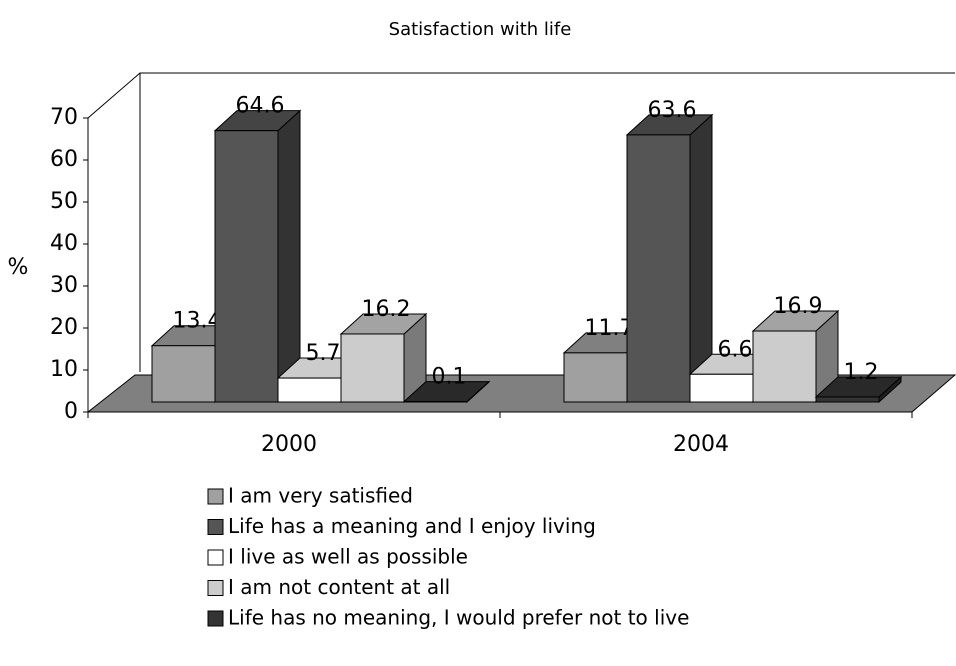 Image resolution: width=956 pixels, height=666 pixels. Describe the element at coordinates (609, 328) in the screenshot. I see `value-label: 11.7` at that location.